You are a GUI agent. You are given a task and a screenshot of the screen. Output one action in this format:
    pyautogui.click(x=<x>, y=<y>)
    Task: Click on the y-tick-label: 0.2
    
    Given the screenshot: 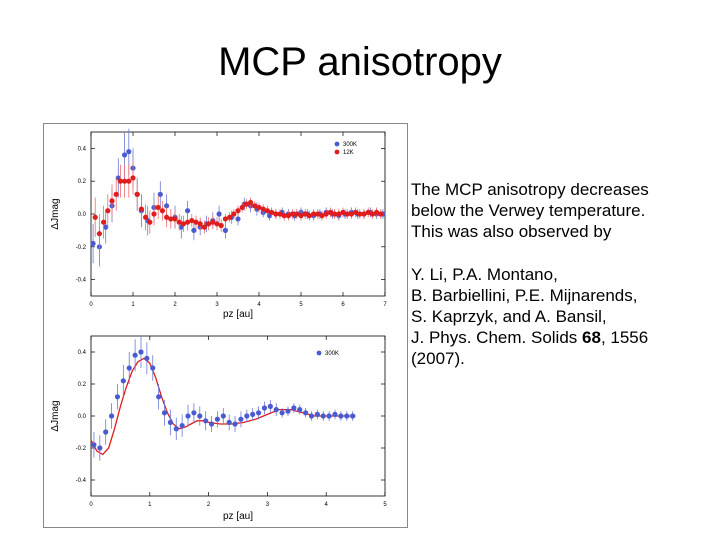 What is the action you would take?
    pyautogui.click(x=82, y=385)
    